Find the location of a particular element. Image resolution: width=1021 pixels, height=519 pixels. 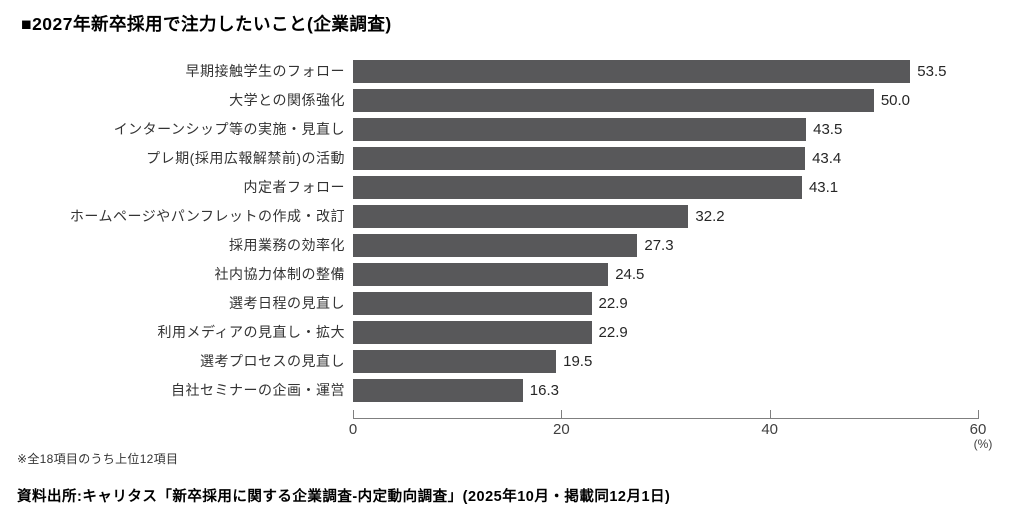

chart-row: 選考日程の見直し 22.9 is located at coordinates (510, 303).